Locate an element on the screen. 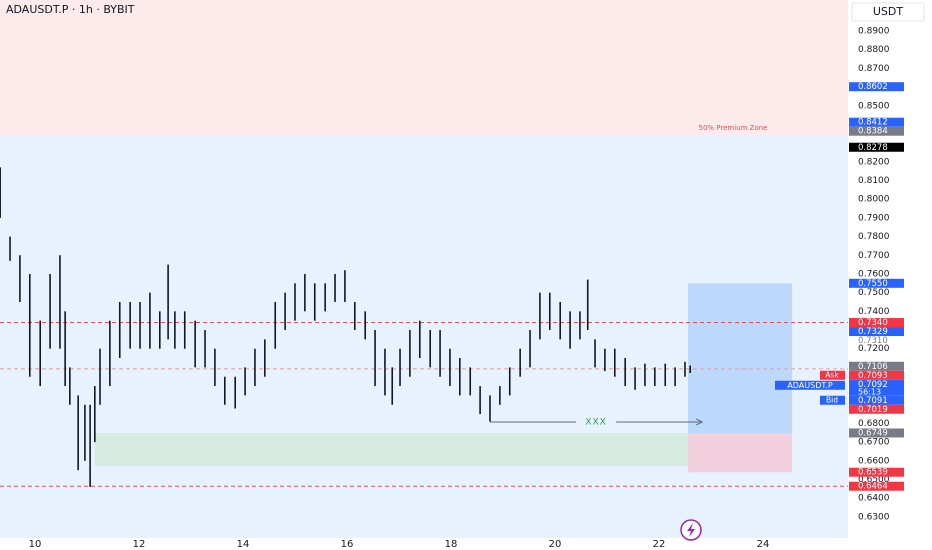  price-tag-label: 0.8384 is located at coordinates (873, 132).